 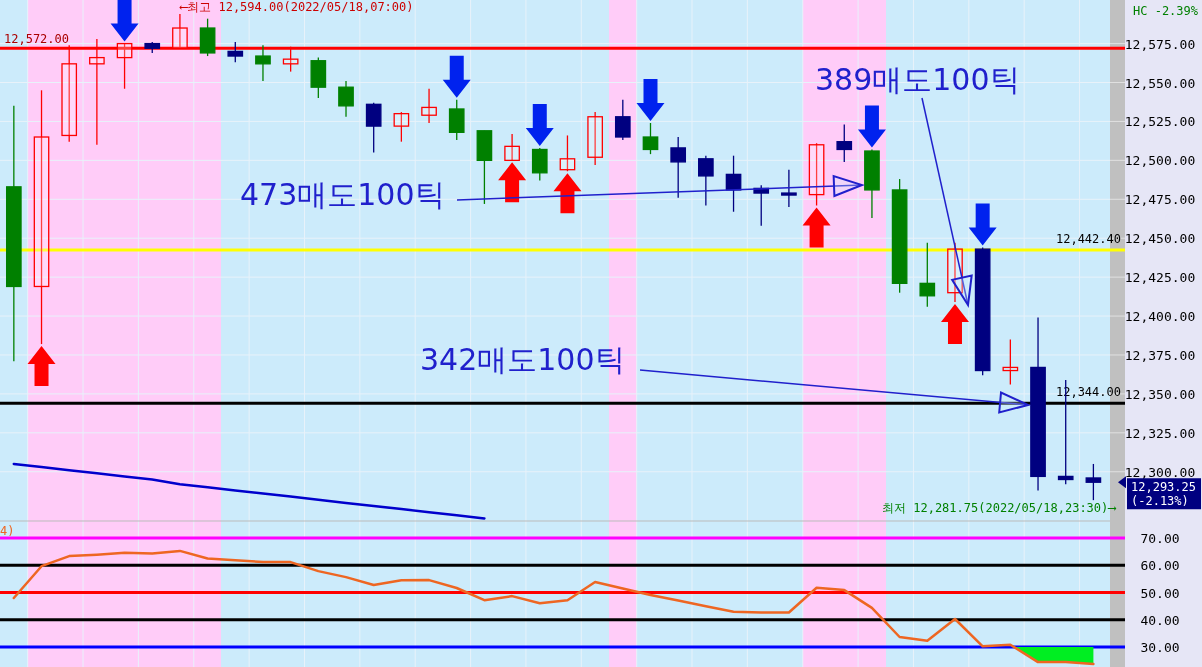 What do you see at coordinates (917, 79) in the screenshot?
I see `annotation: 389매도100틱` at bounding box center [917, 79].